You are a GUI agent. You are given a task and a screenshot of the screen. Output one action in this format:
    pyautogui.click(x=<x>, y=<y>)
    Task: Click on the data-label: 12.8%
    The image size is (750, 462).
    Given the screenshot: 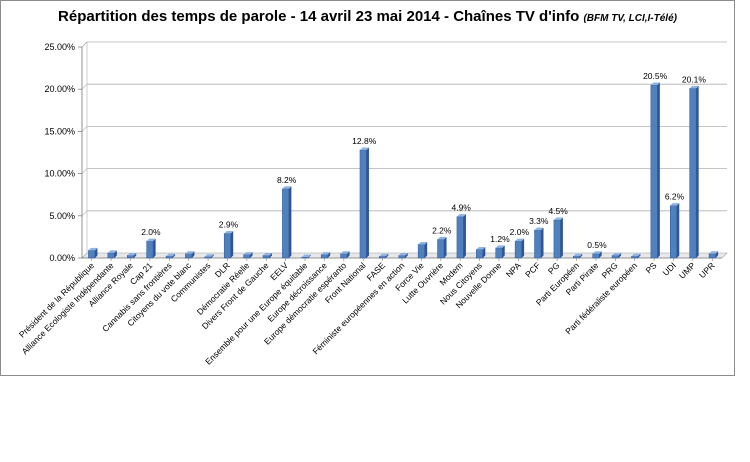 What is the action you would take?
    pyautogui.click(x=364, y=141)
    